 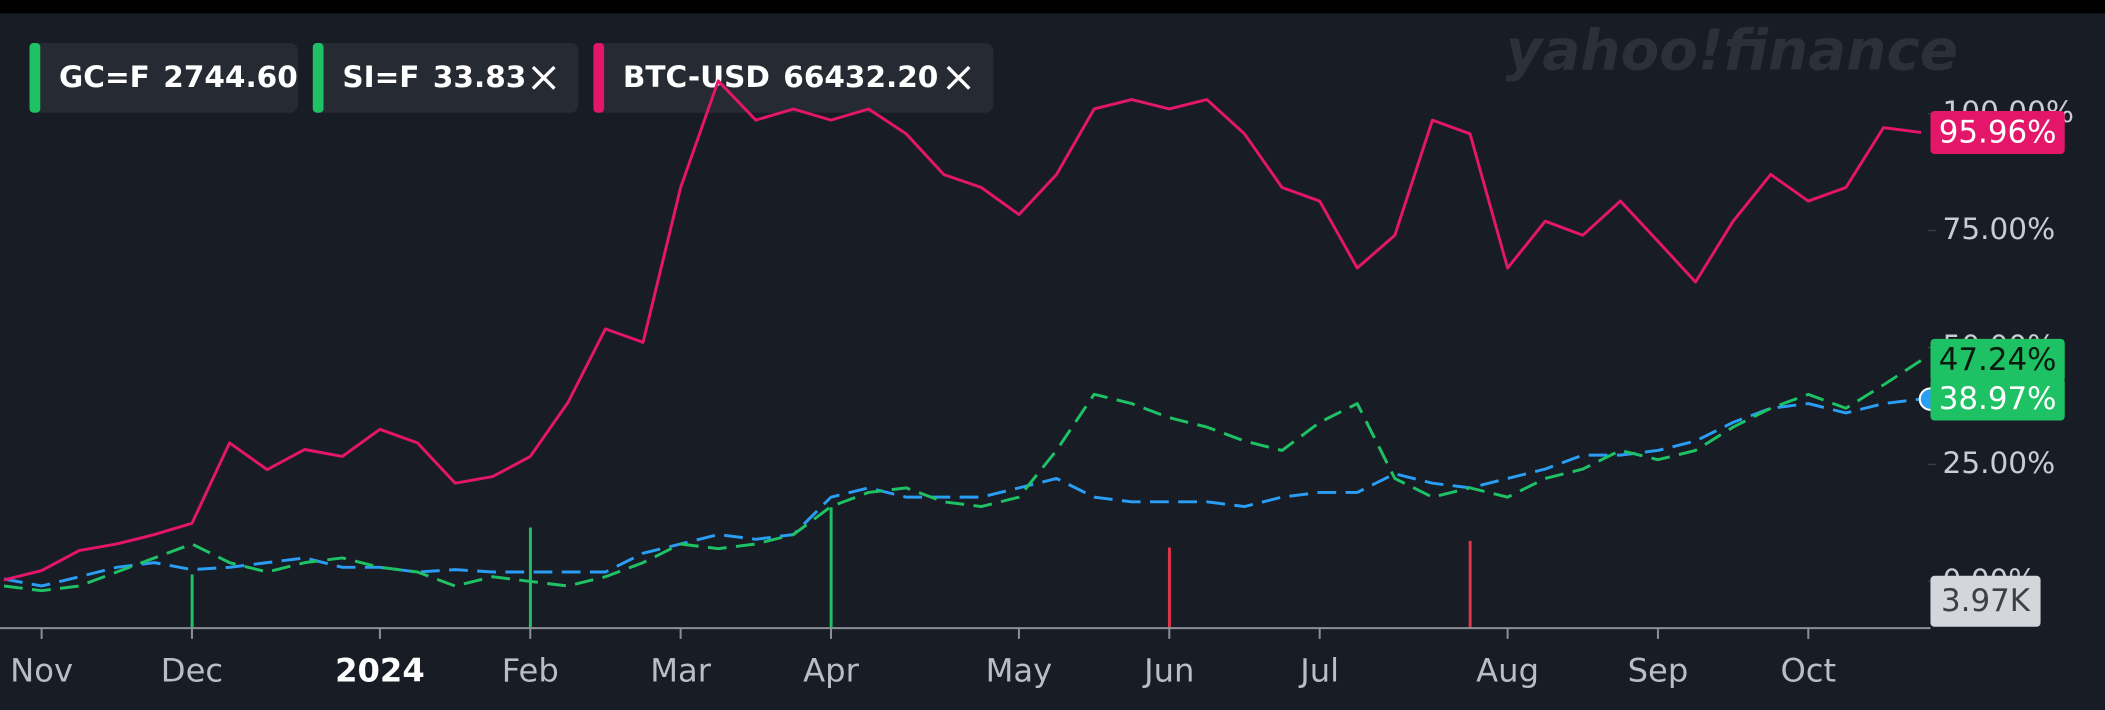 I want to click on legend-text: GC=F 2744.60, so click(x=178, y=76).